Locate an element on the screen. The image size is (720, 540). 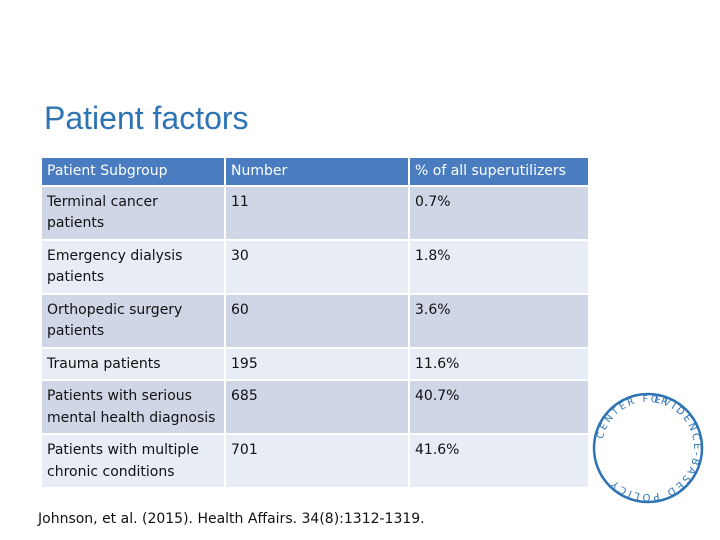
cell-percent: 3.6% is located at coordinates (499, 320).